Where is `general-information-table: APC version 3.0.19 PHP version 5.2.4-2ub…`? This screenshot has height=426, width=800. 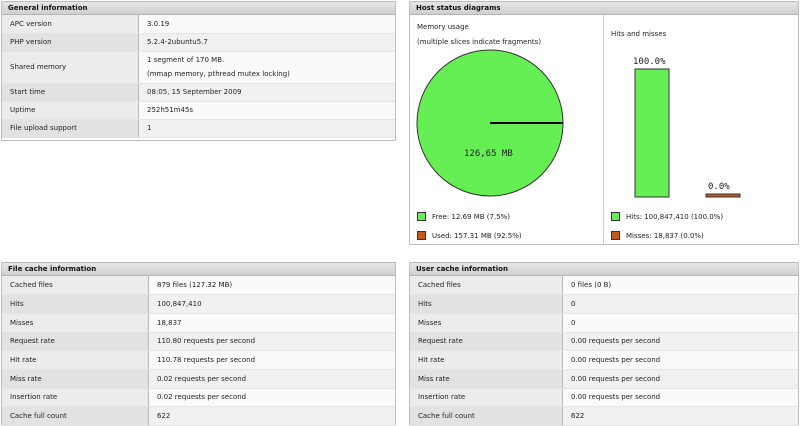
general-information-table: APC version 3.0.19 PHP version 5.2.4-2ub… is located at coordinates (198, 76).